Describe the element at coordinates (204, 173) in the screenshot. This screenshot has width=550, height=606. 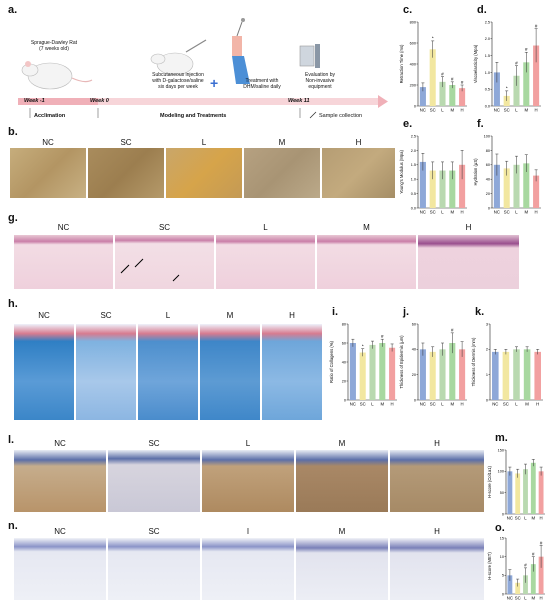
I see `photo-b-l` at that location.